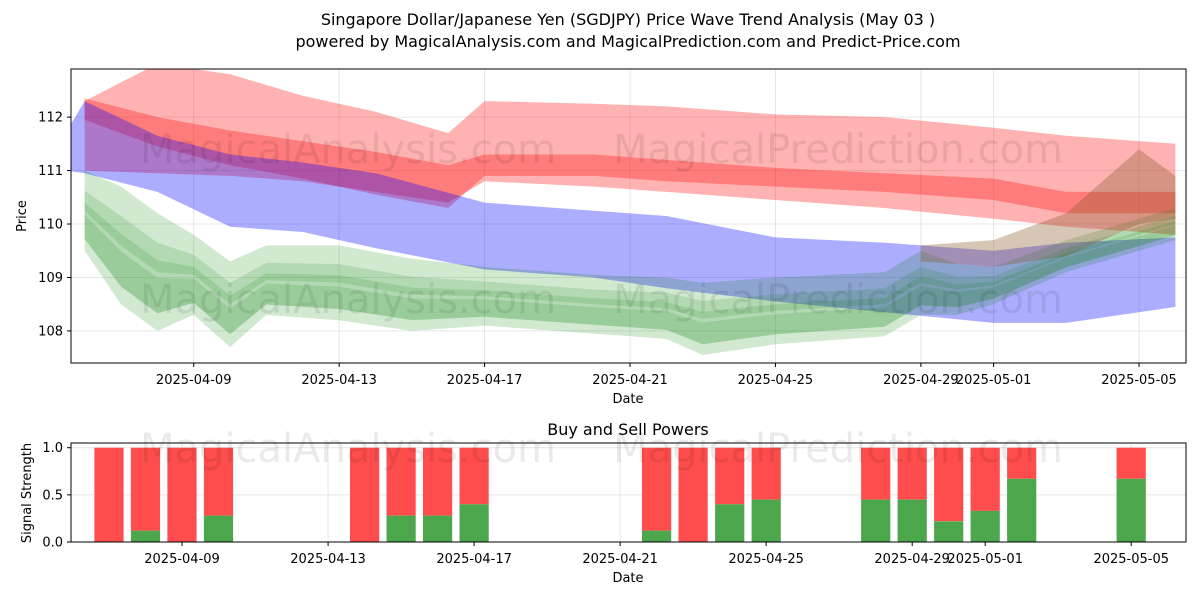 The height and width of the screenshot is (600, 1200). I want to click on signal-x-axis-label: Date, so click(627, 578).